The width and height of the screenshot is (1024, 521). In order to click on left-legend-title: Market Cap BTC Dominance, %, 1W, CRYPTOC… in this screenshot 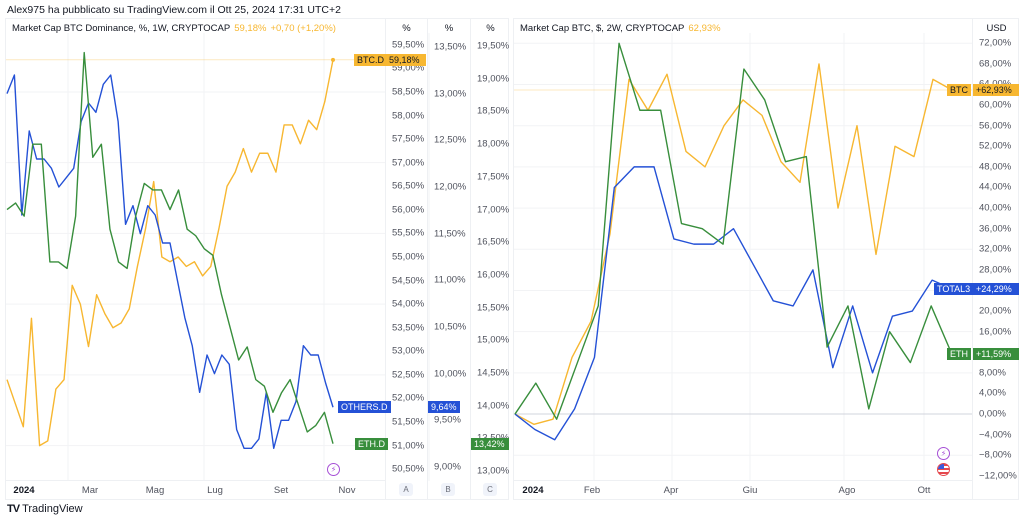, I will do `click(121, 28)`.